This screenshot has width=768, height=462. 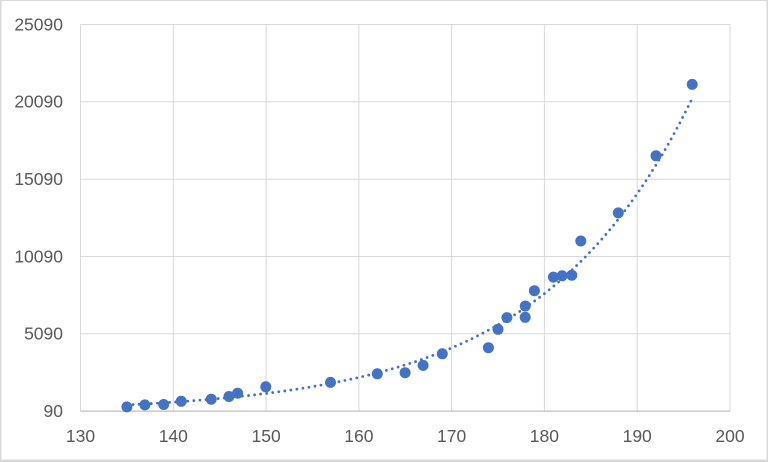 I want to click on svg-text: 5090, so click(x=43, y=334).